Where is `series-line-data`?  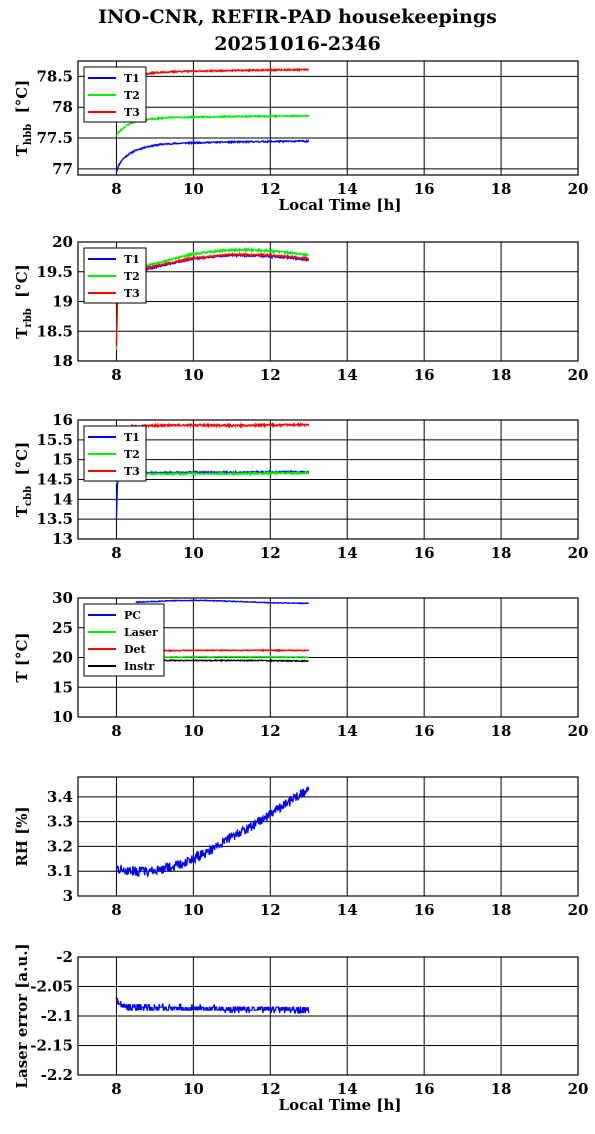
series-line-data is located at coordinates (212, 832).